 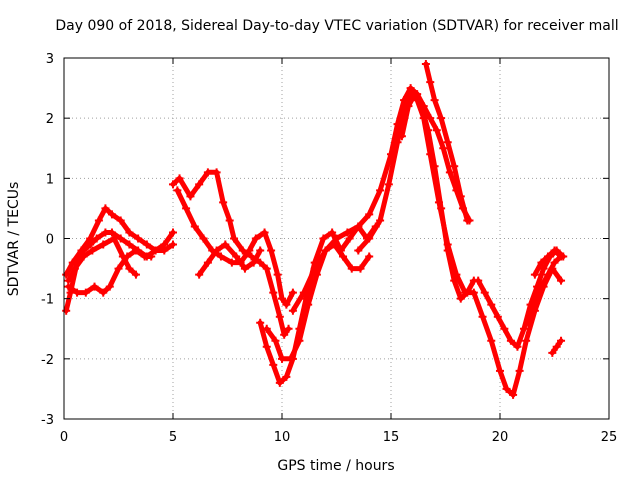 What do you see at coordinates (609, 437) in the screenshot?
I see `x-tick-label: 25` at bounding box center [609, 437].